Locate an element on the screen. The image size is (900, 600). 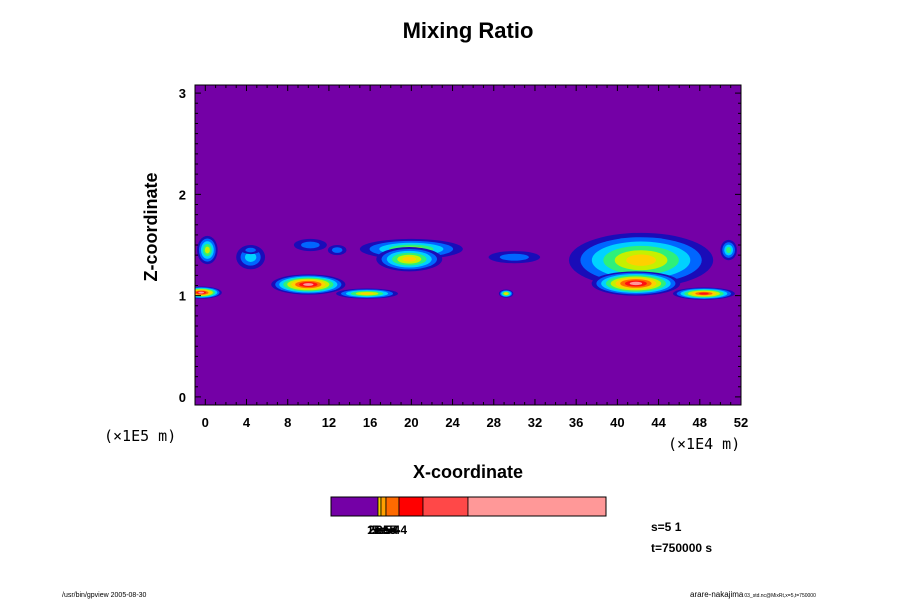
colorbar-tick-label: 5e-5 is located at coordinates (384, 530).